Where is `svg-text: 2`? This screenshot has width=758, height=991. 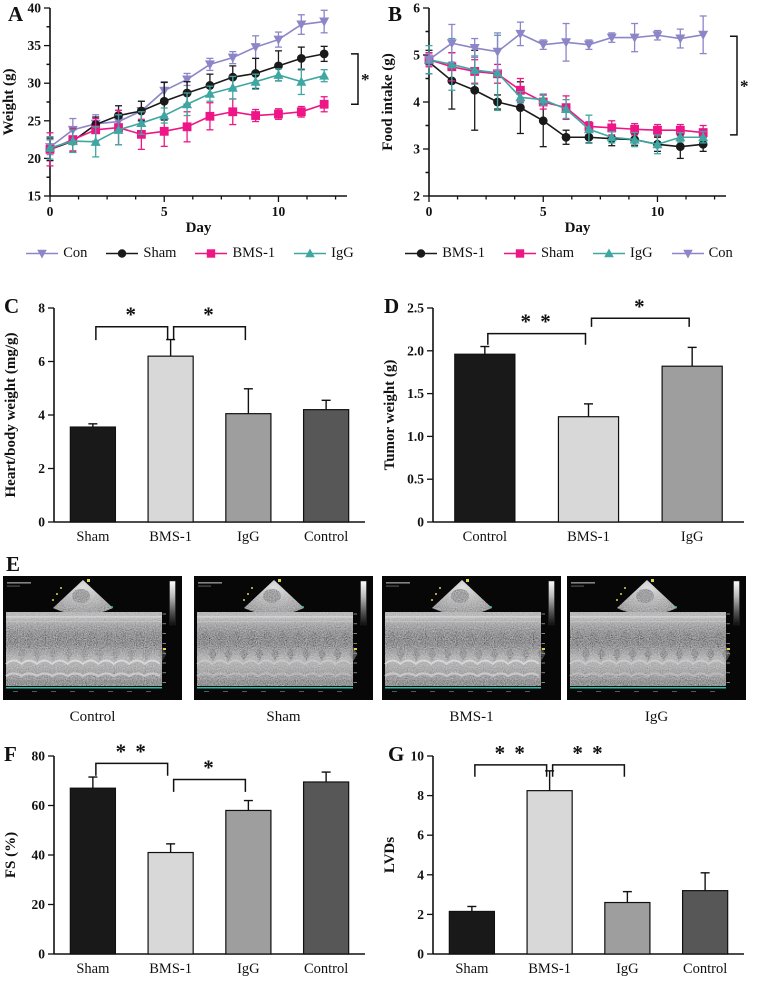 svg-text: 2 is located at coordinates (420, 914).